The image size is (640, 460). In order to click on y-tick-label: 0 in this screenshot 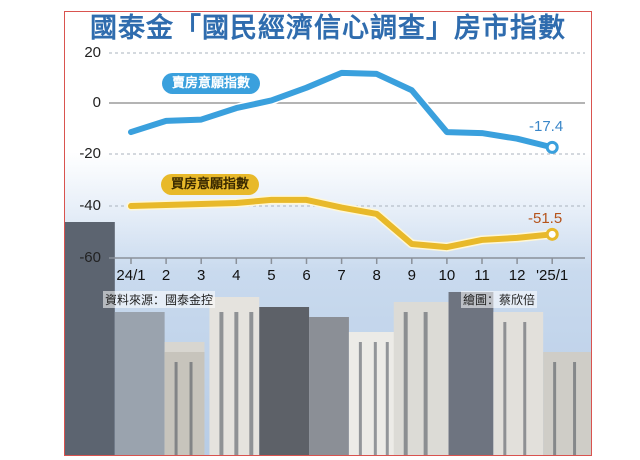, I will do `click(96, 102)`.